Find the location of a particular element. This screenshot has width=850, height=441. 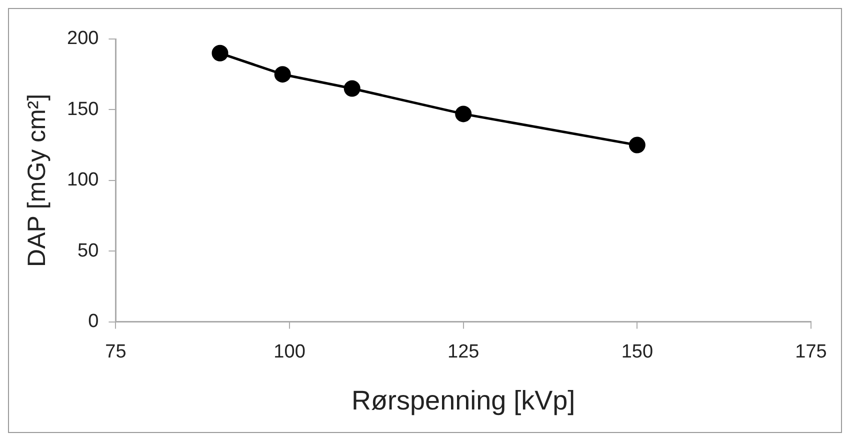

x-axis-title: Rørspenning [kVp] is located at coordinates (464, 400).